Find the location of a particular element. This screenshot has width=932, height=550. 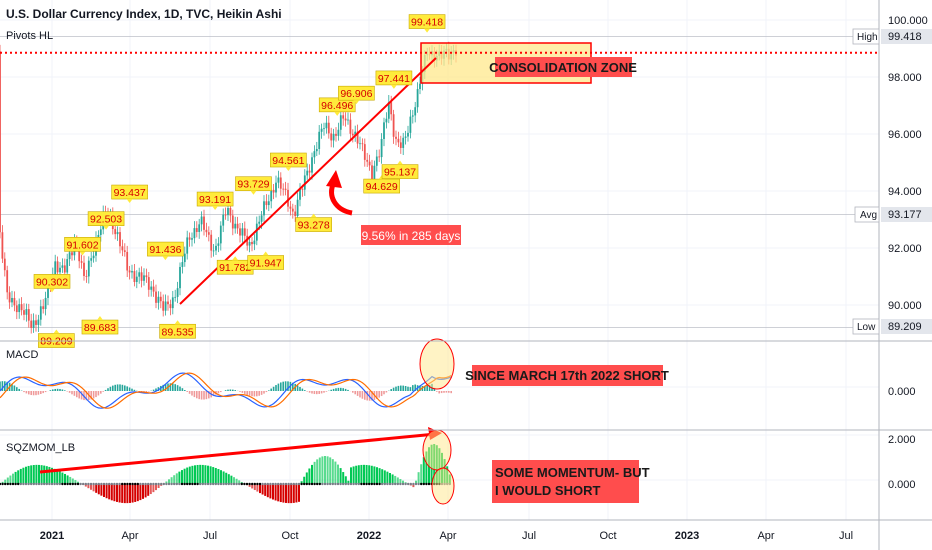

squeeze-momentum-pane: SOME MOMENTUM- BUT I WOULD SHORT is located at coordinates (325, 466).